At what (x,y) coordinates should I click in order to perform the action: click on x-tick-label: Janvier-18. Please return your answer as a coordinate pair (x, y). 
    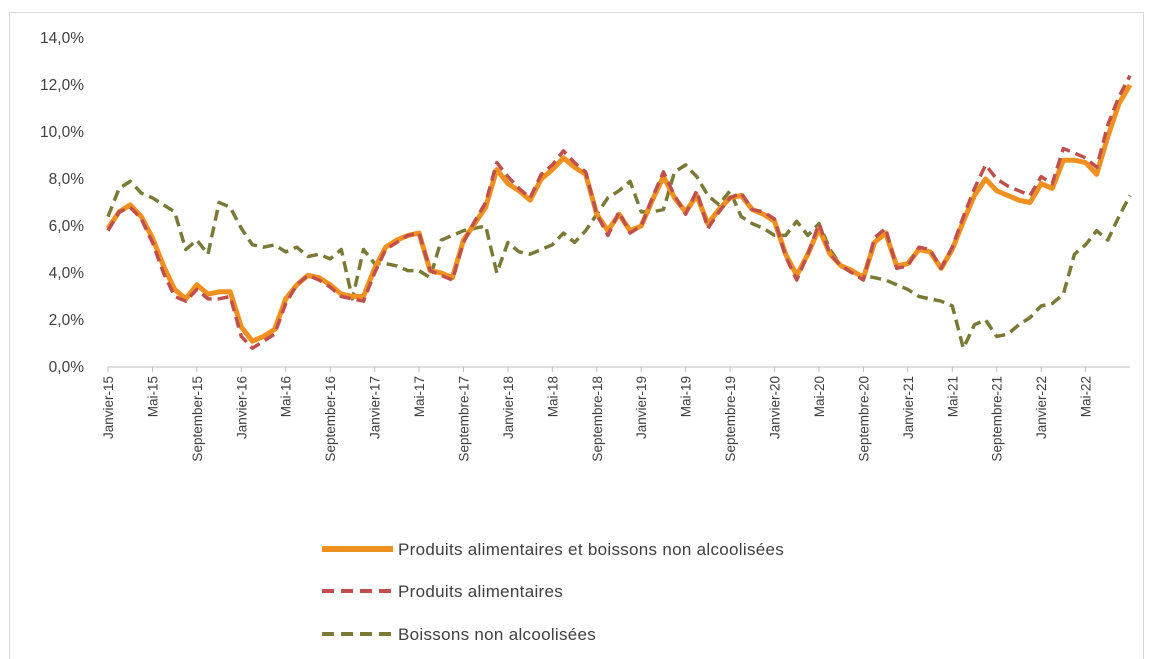
    Looking at the image, I should click on (508, 407).